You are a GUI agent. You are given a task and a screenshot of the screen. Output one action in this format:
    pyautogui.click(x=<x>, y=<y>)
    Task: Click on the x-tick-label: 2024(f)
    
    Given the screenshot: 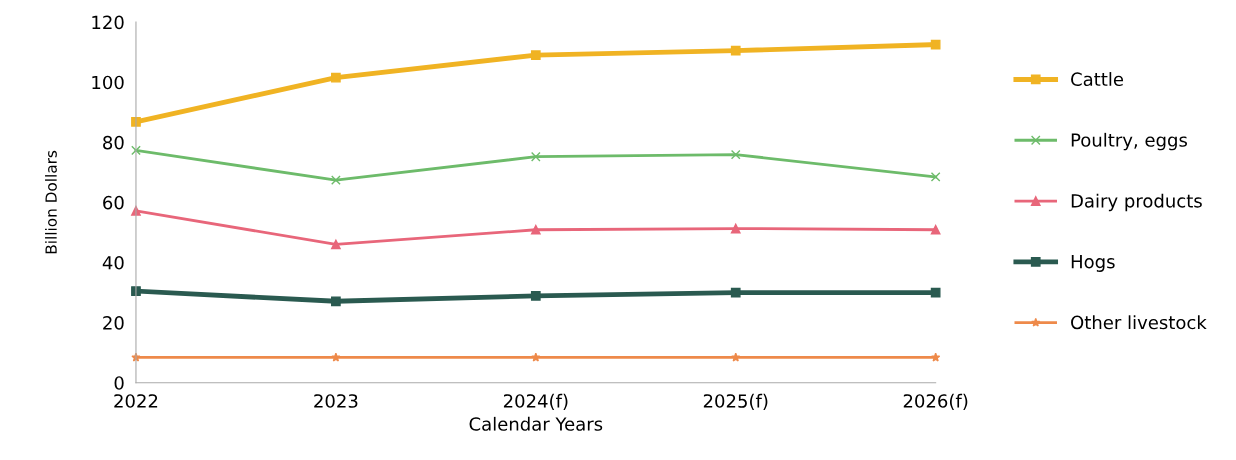 What is the action you would take?
    pyautogui.click(x=535, y=401)
    